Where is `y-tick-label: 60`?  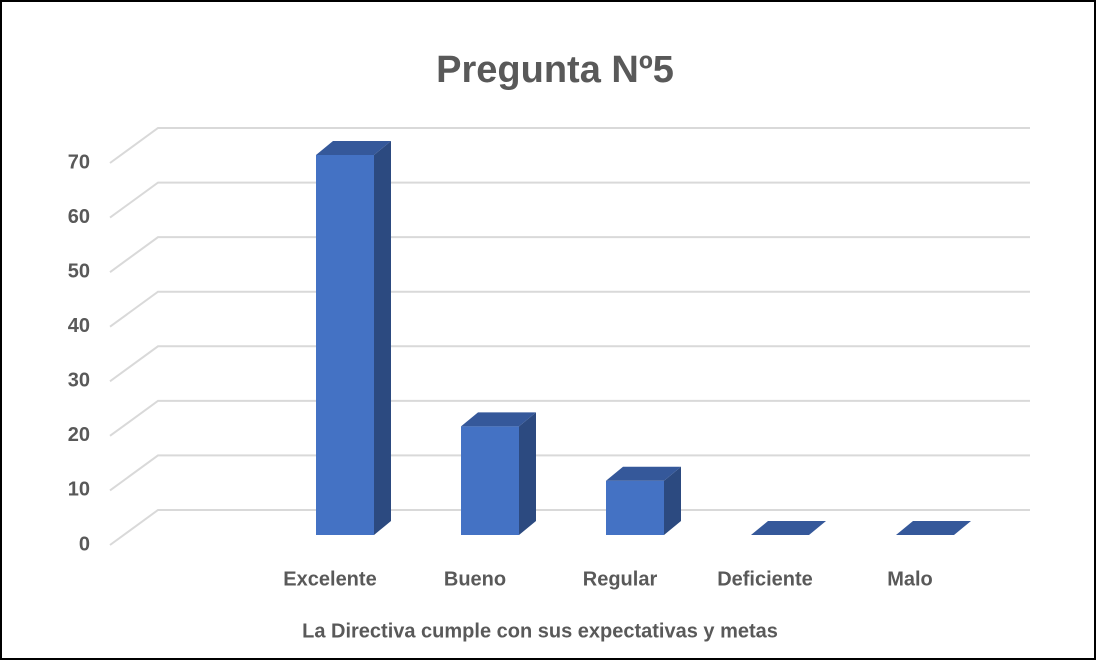 y-tick-label: 60 is located at coordinates (79, 217).